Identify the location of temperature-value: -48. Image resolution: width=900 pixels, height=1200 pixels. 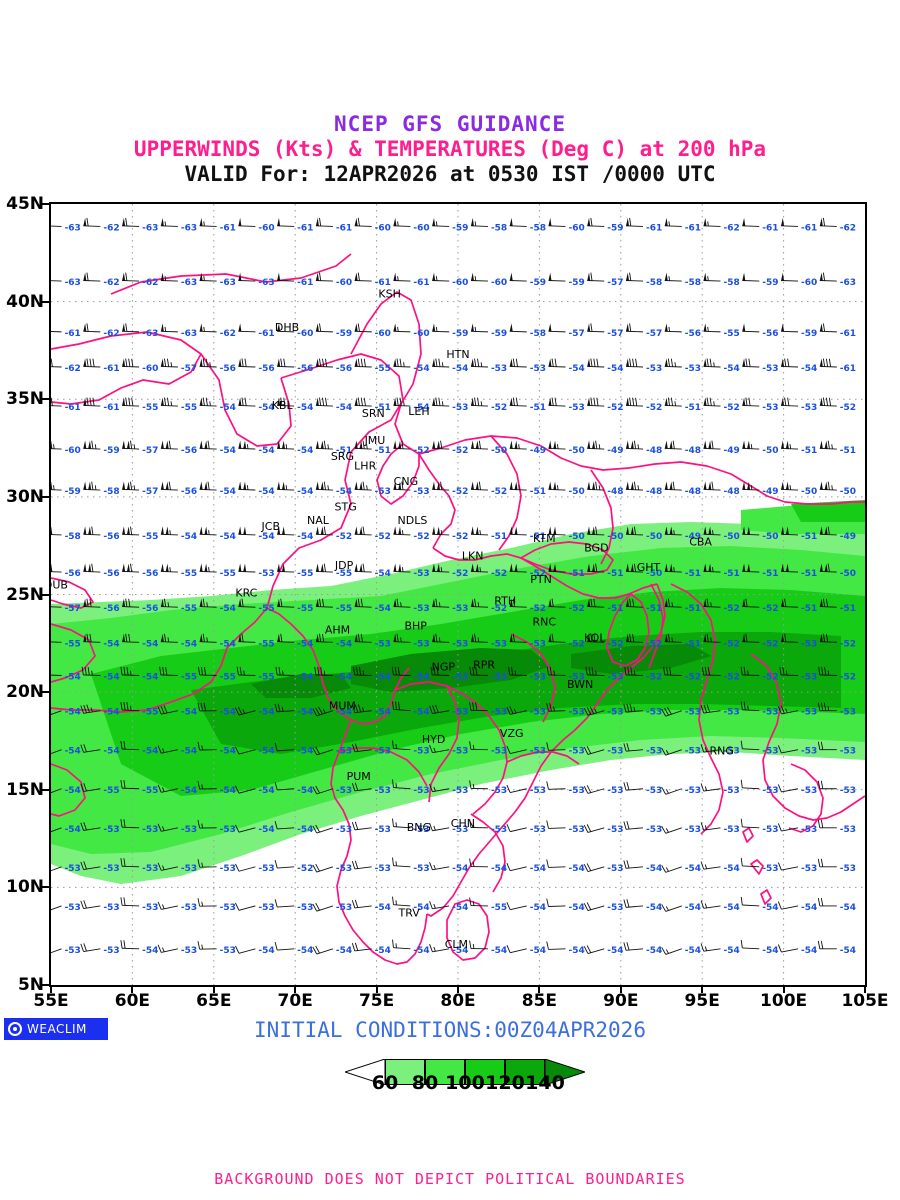
(615, 492).